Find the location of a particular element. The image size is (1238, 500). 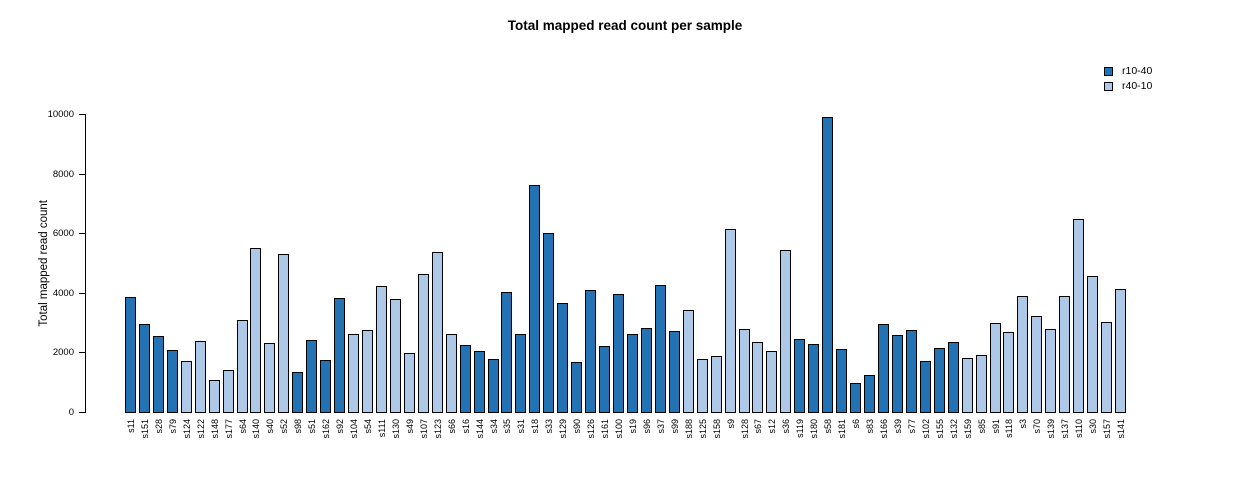

x-tick-label: s6 is located at coordinates (856, 424).